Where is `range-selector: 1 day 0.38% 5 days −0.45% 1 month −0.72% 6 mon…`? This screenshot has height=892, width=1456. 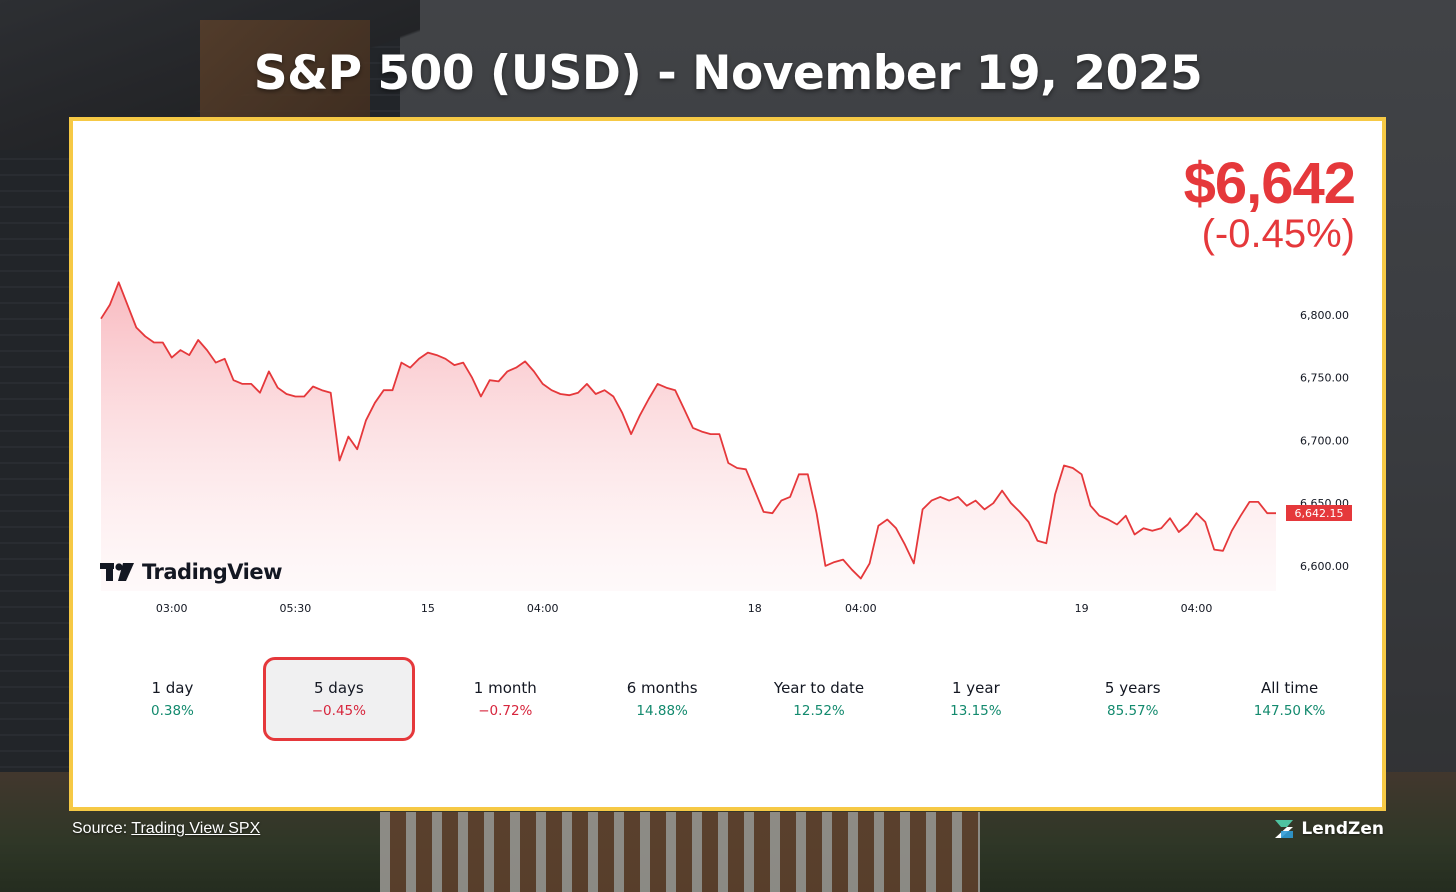
range-selector: 1 day 0.38% 5 days −0.45% 1 month −0.72% 6 mon… is located at coordinates (731, 699).